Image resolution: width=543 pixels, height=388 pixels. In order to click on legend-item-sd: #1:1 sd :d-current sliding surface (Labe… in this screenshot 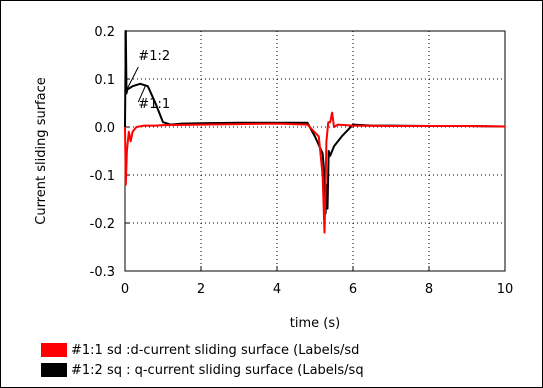, I will do `click(200, 350)`.